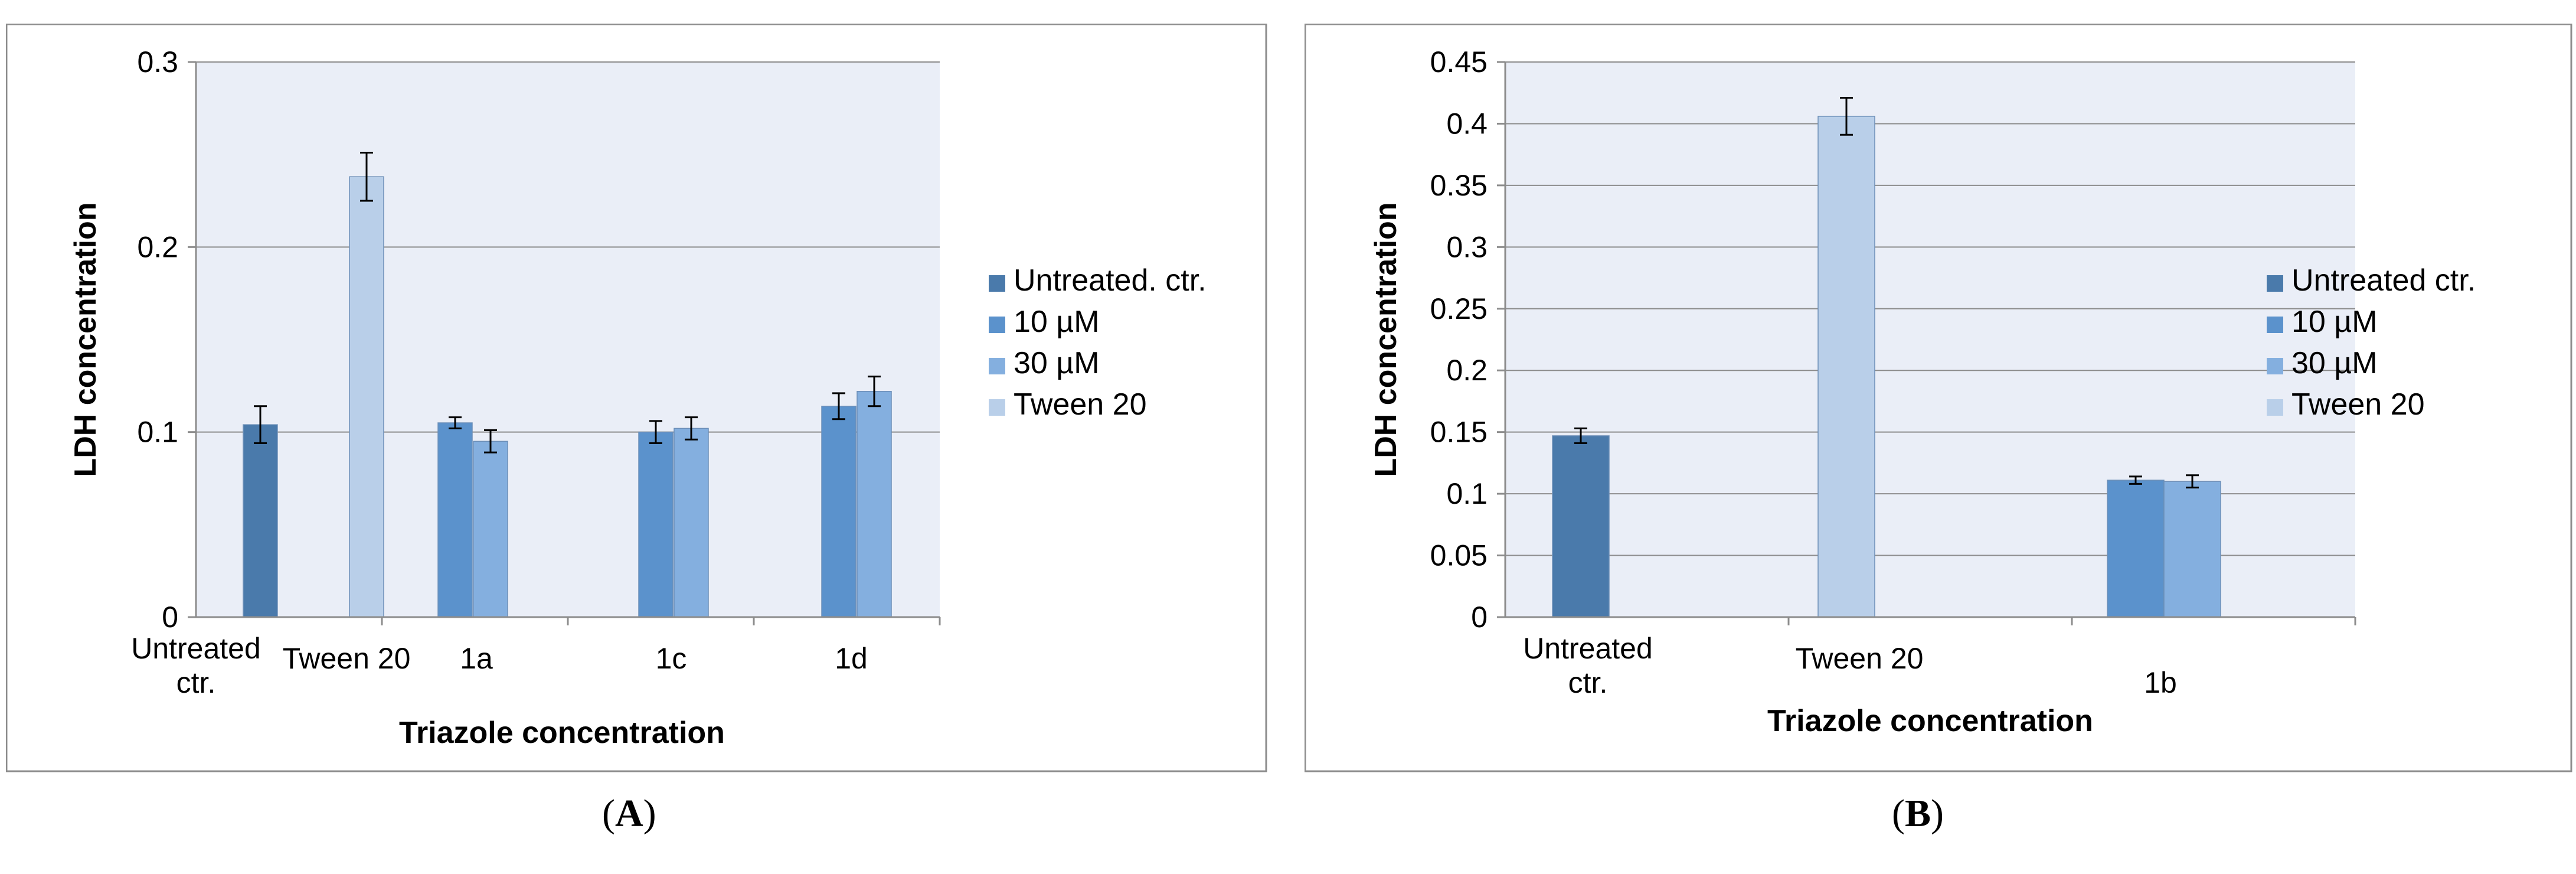 This screenshot has width=2576, height=874. What do you see at coordinates (1459, 308) in the screenshot?
I see `chart-b-y-tick-label: 0.25` at bounding box center [1459, 308].